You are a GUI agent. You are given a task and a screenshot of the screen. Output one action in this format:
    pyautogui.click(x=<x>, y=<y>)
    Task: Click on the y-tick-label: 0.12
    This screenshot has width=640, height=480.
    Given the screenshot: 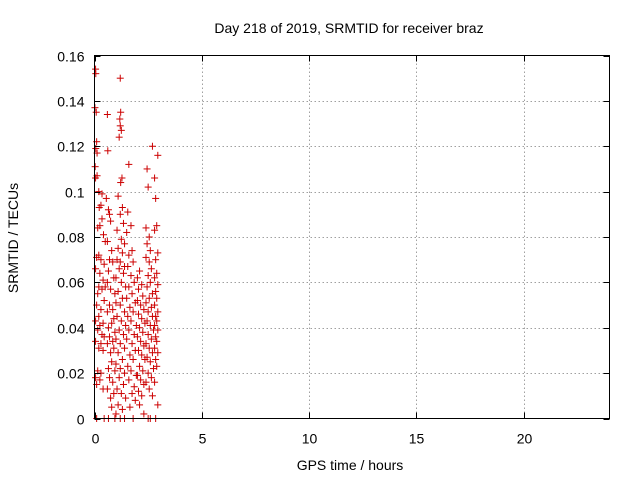 What is the action you would take?
    pyautogui.click(x=70, y=147)
    